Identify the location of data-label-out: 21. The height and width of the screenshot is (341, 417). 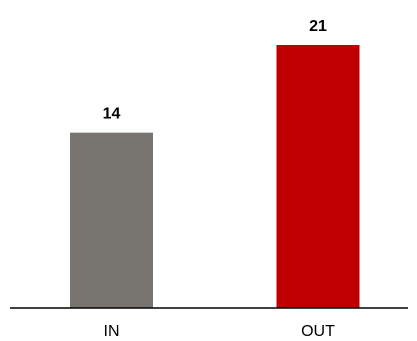
(318, 26).